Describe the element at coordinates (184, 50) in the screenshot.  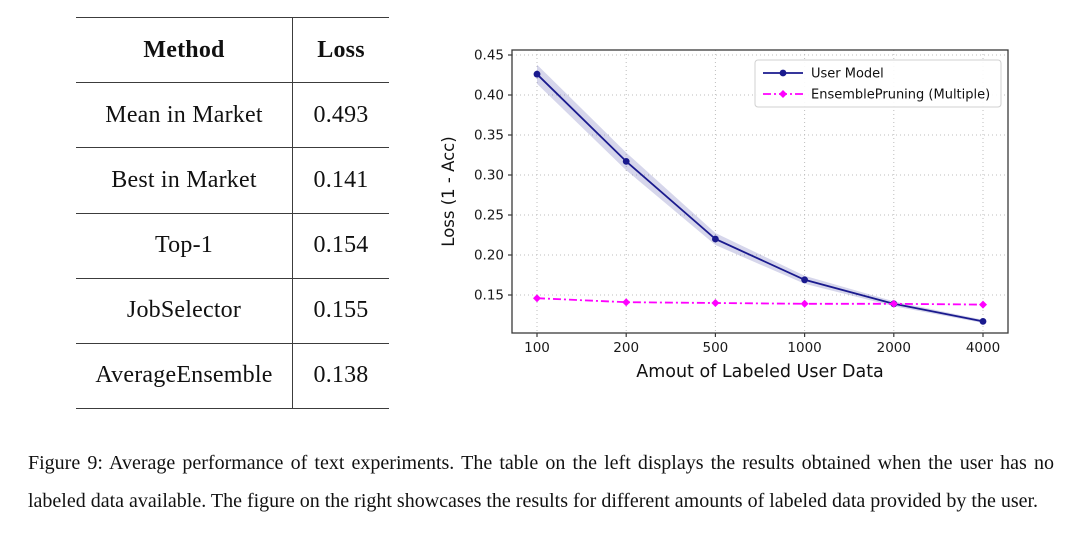
I see `column-header-method: Method` at that location.